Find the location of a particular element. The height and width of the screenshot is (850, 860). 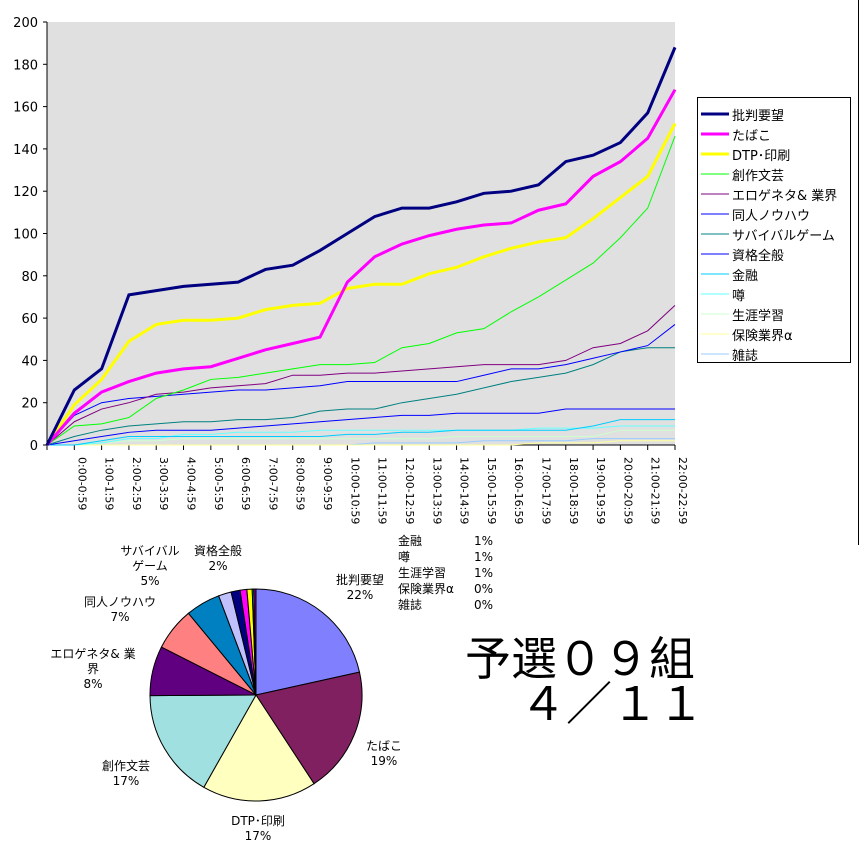

x-tick-label: 10:00-10:59 is located at coordinates (354, 490).